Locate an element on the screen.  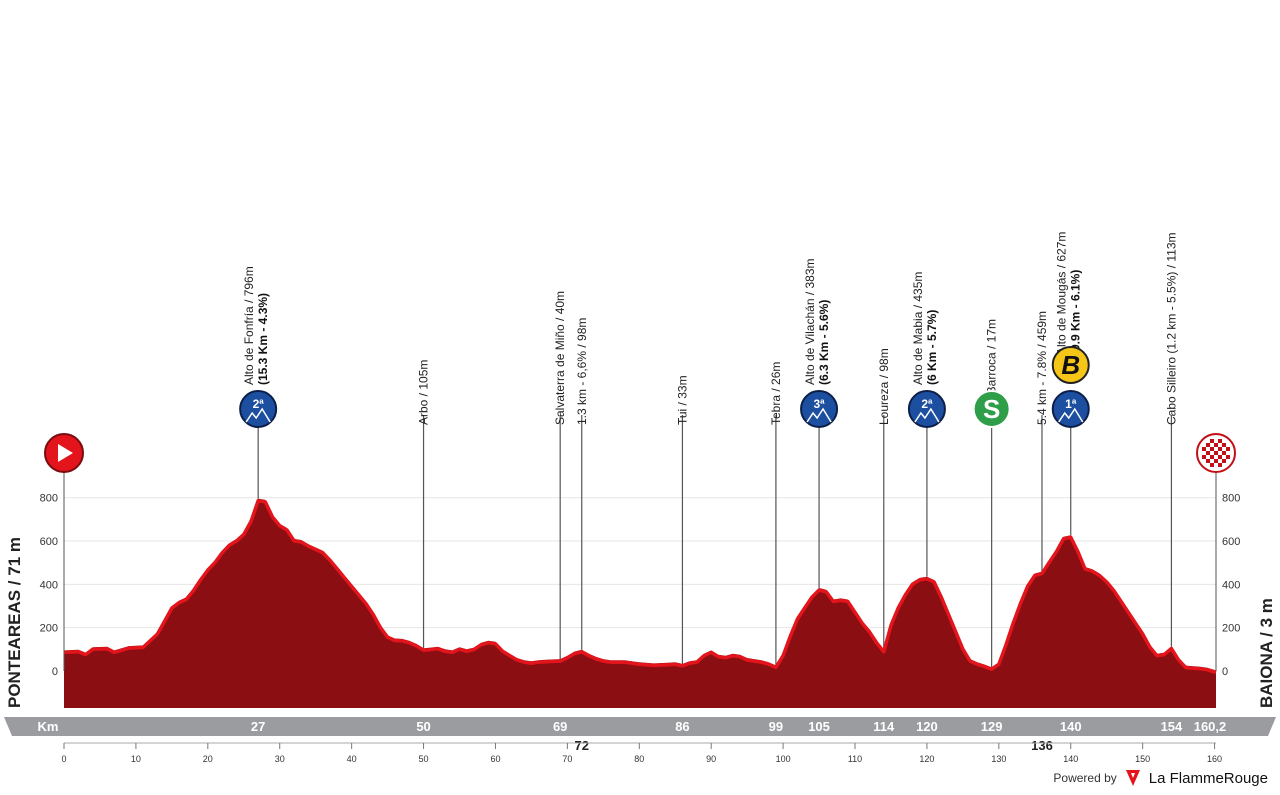
start-flag-icon is located at coordinates (64, 453).